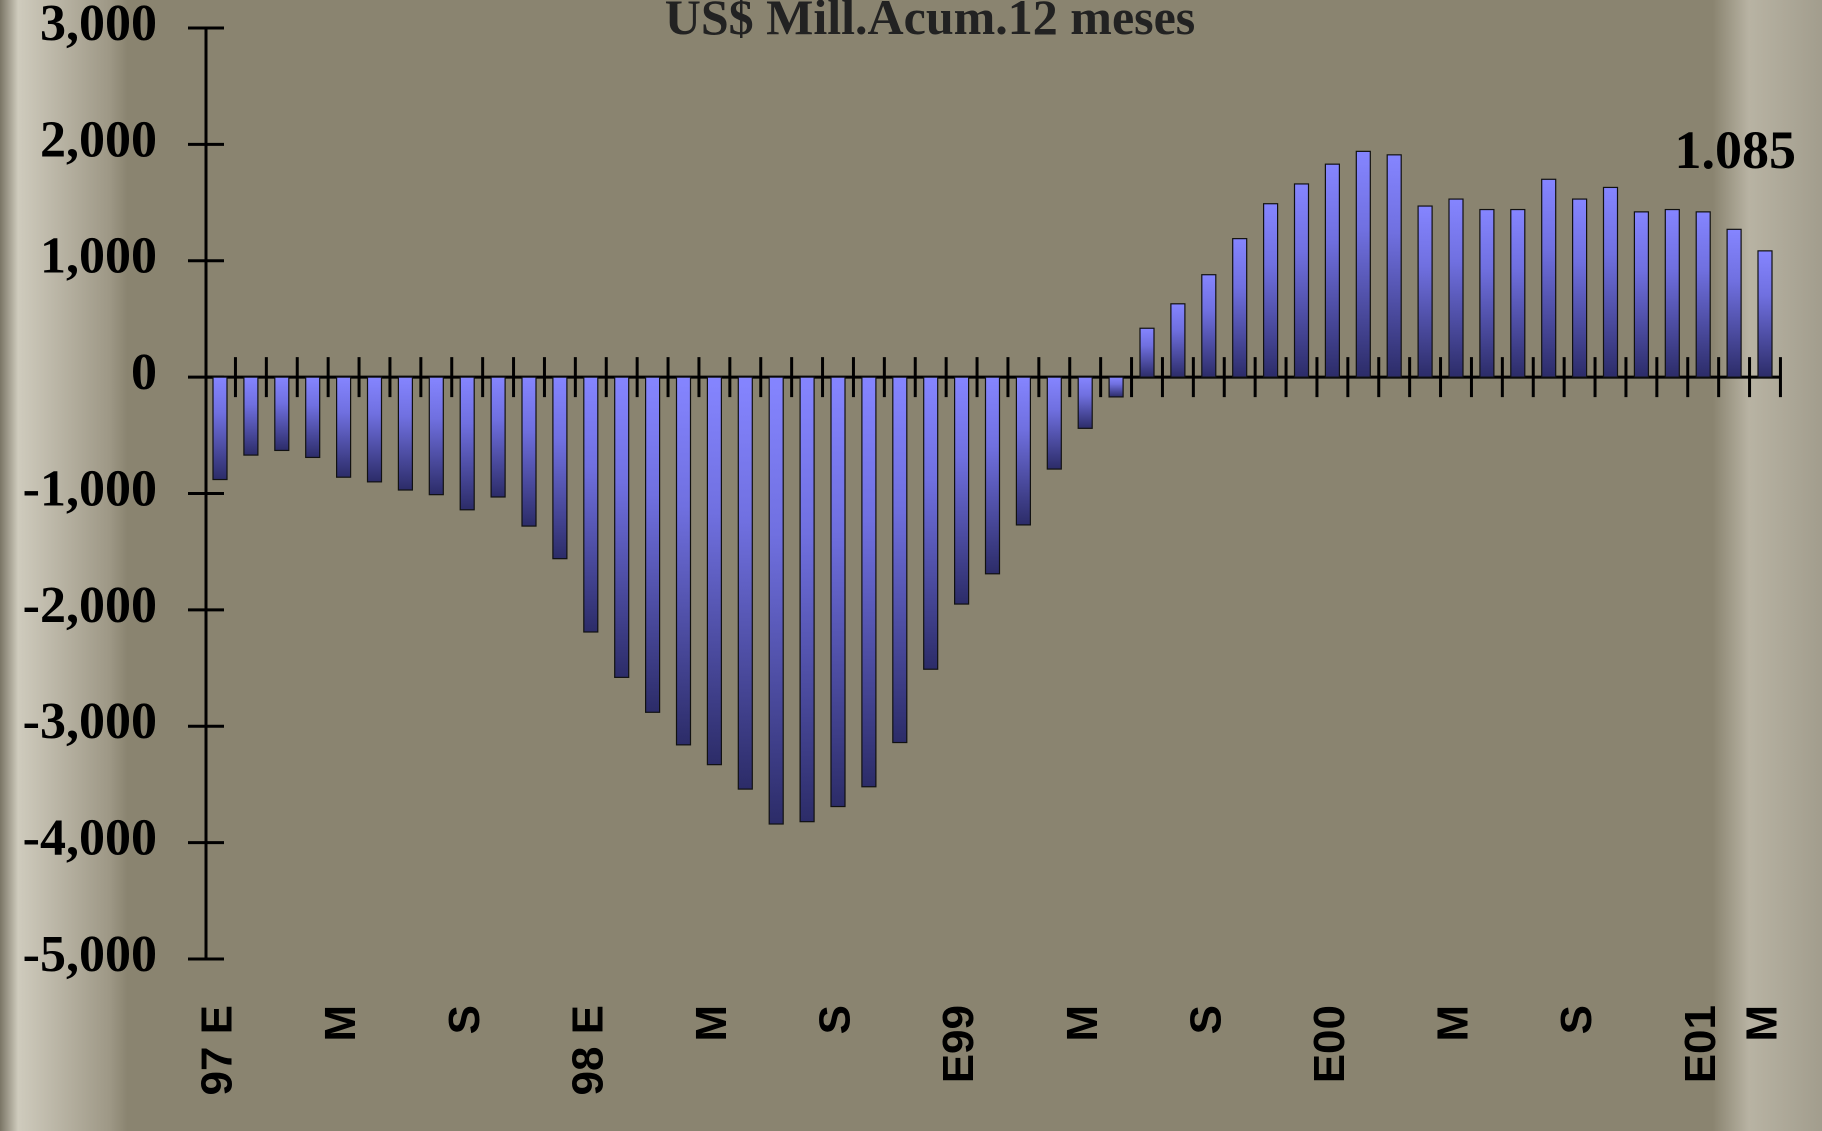 The width and height of the screenshot is (1822, 1131). I want to click on x-tick-label: 98 E, so click(587, 1050).